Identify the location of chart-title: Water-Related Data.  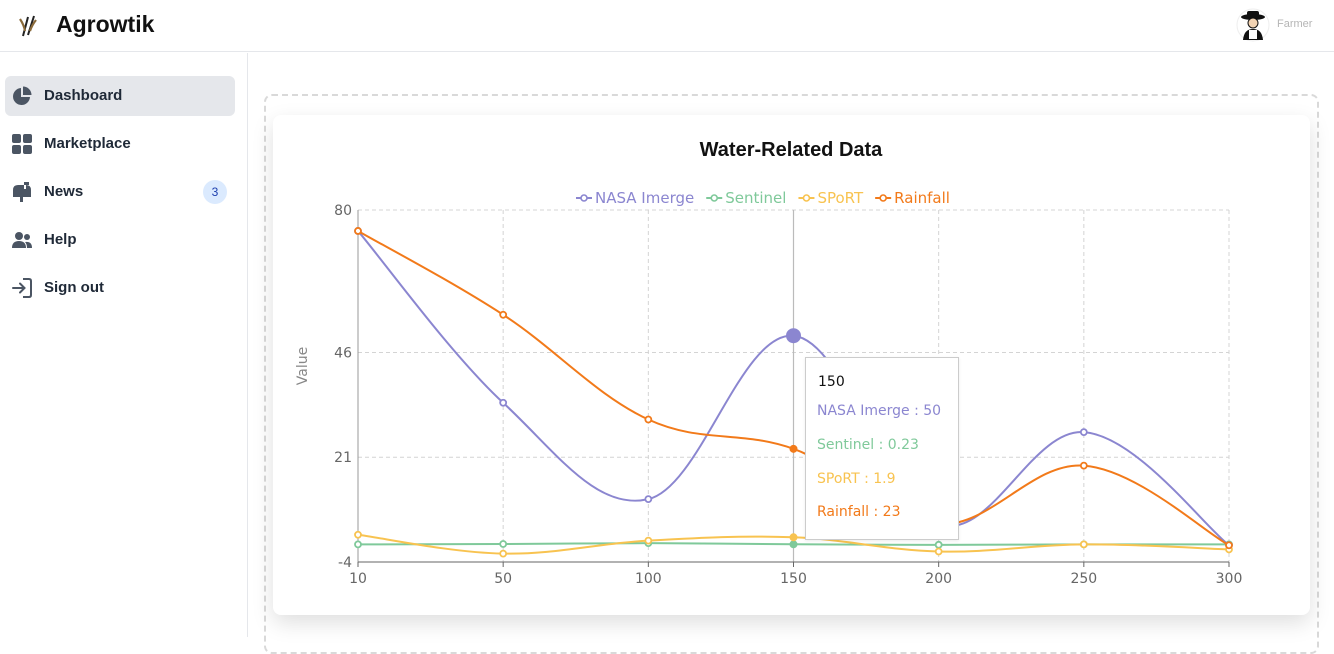
(792, 150).